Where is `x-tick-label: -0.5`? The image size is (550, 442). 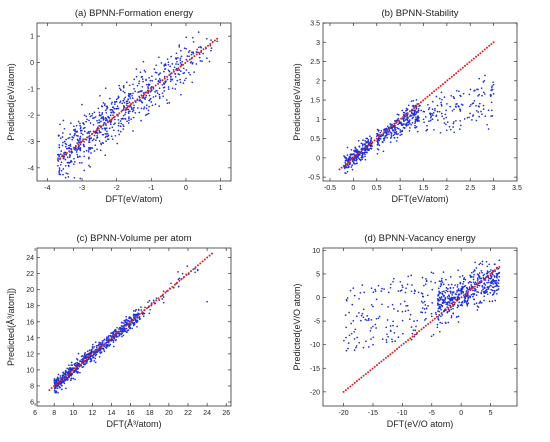 x-tick-label: -0.5 is located at coordinates (330, 188).